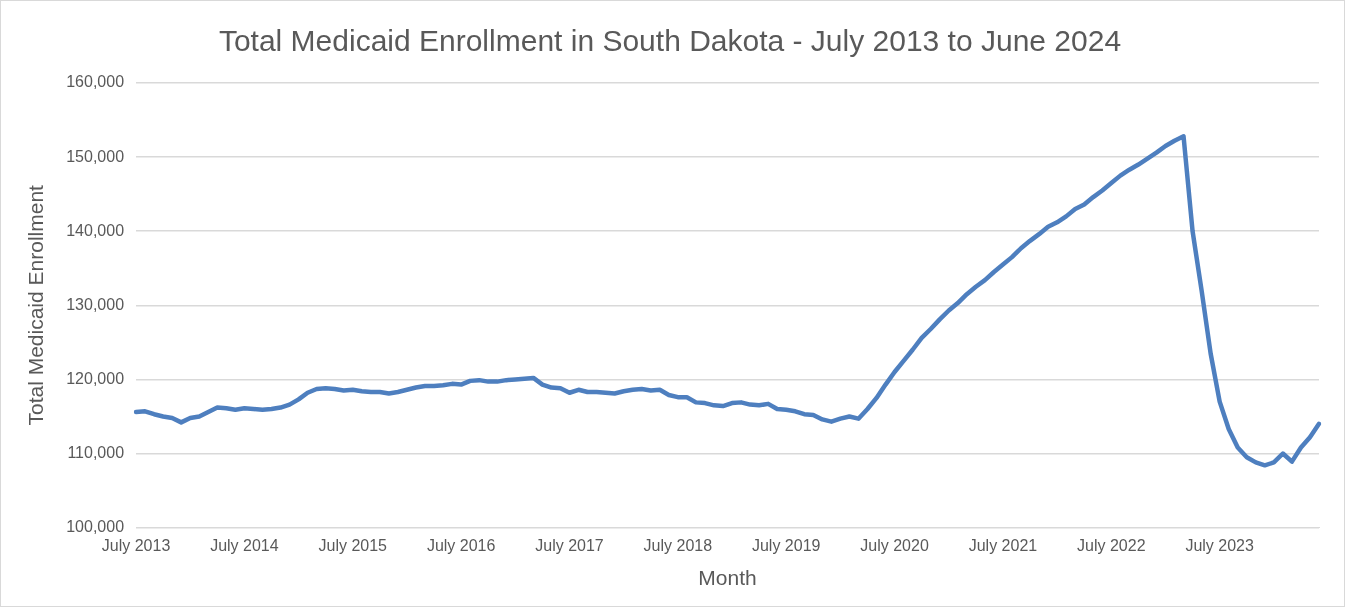 The image size is (1345, 607). I want to click on x-tick-label: July 2019, so click(786, 545).